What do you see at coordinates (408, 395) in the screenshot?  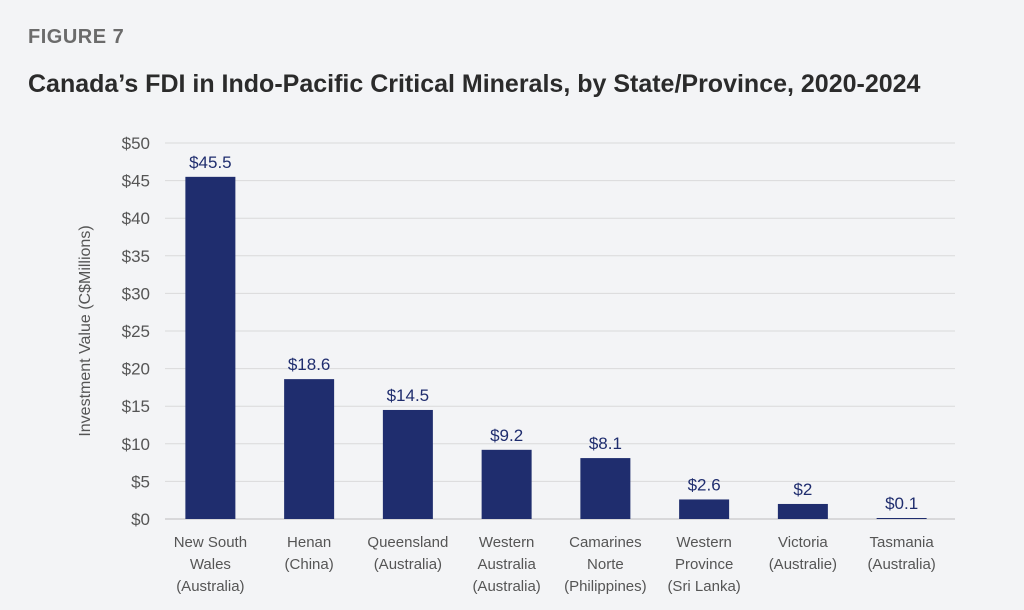 I see `data-label: $14.5` at bounding box center [408, 395].